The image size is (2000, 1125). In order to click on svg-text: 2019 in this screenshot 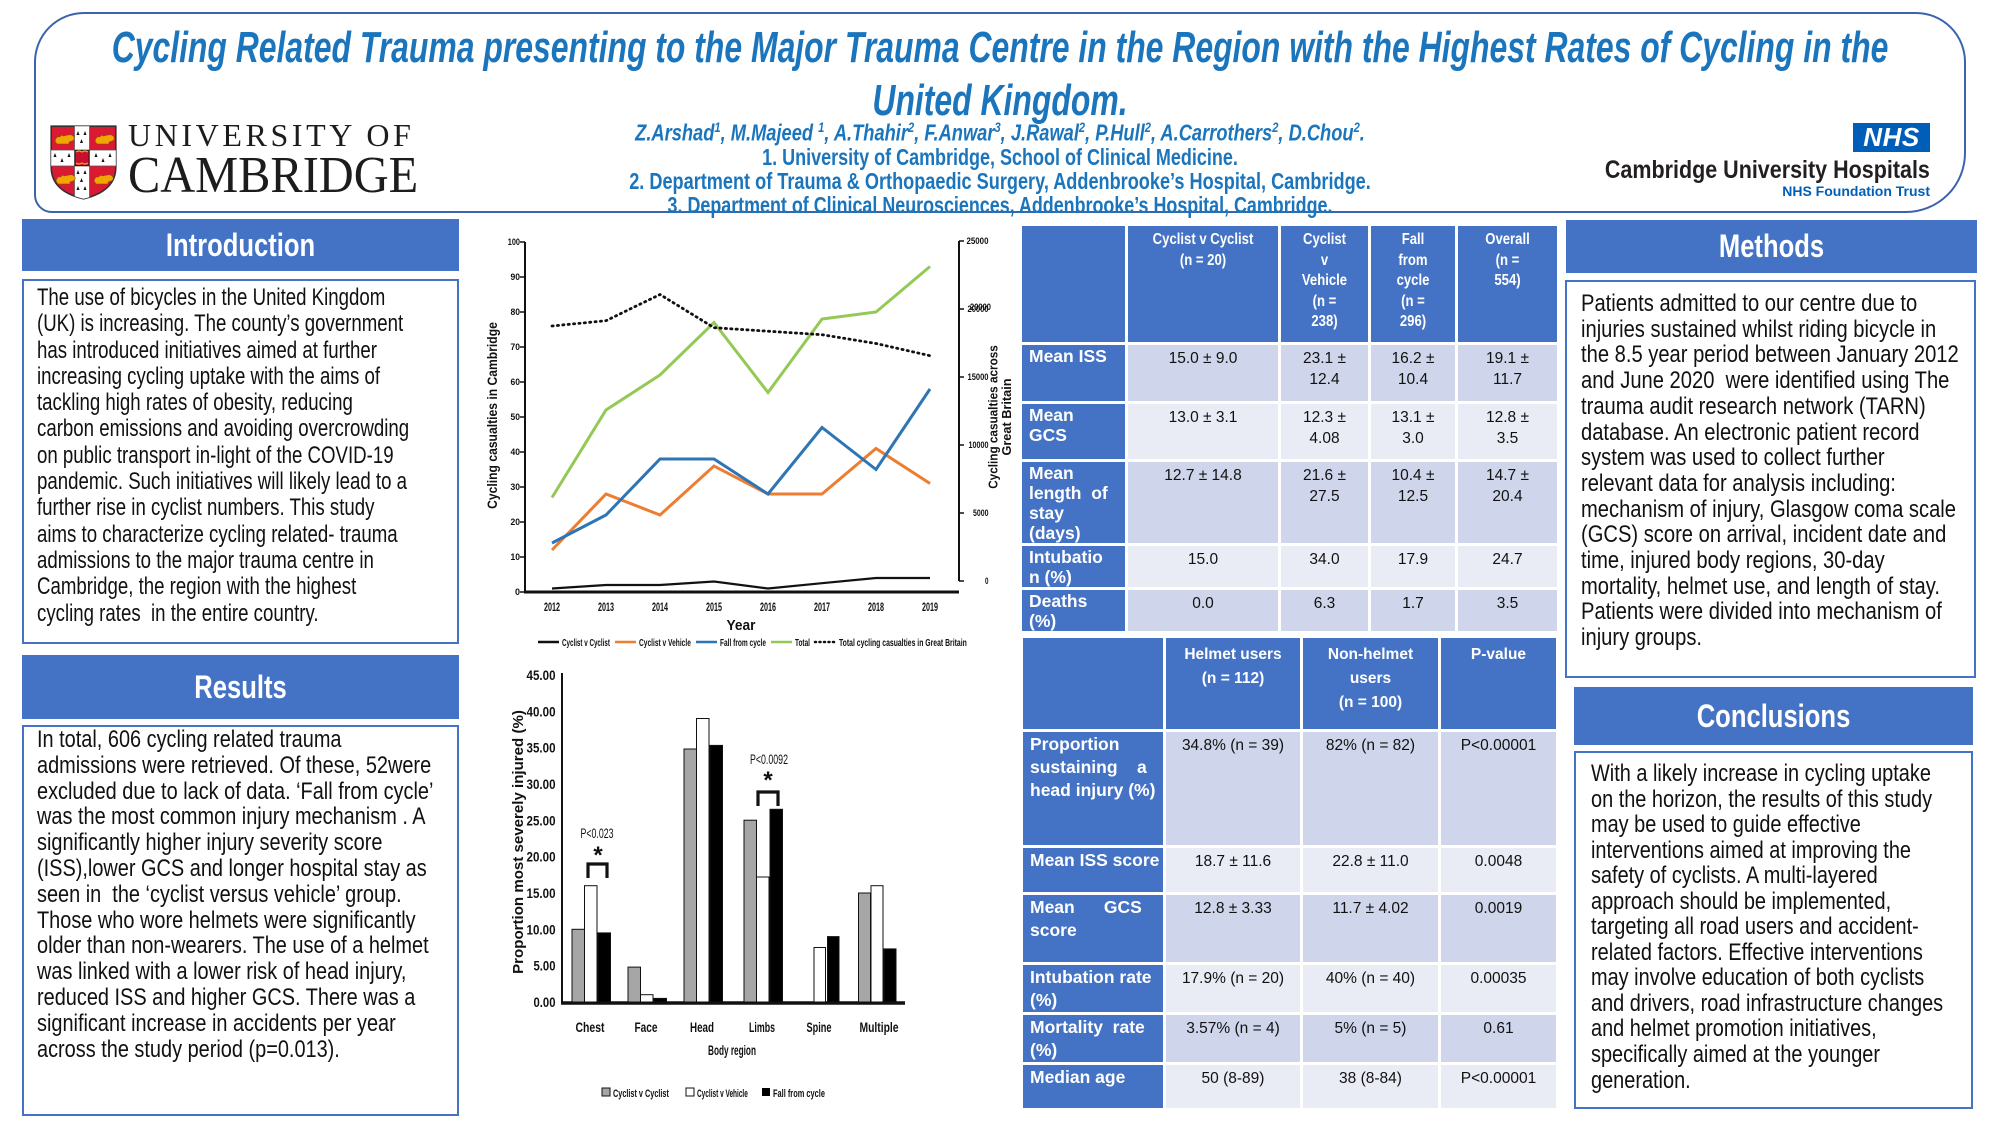, I will do `click(930, 607)`.